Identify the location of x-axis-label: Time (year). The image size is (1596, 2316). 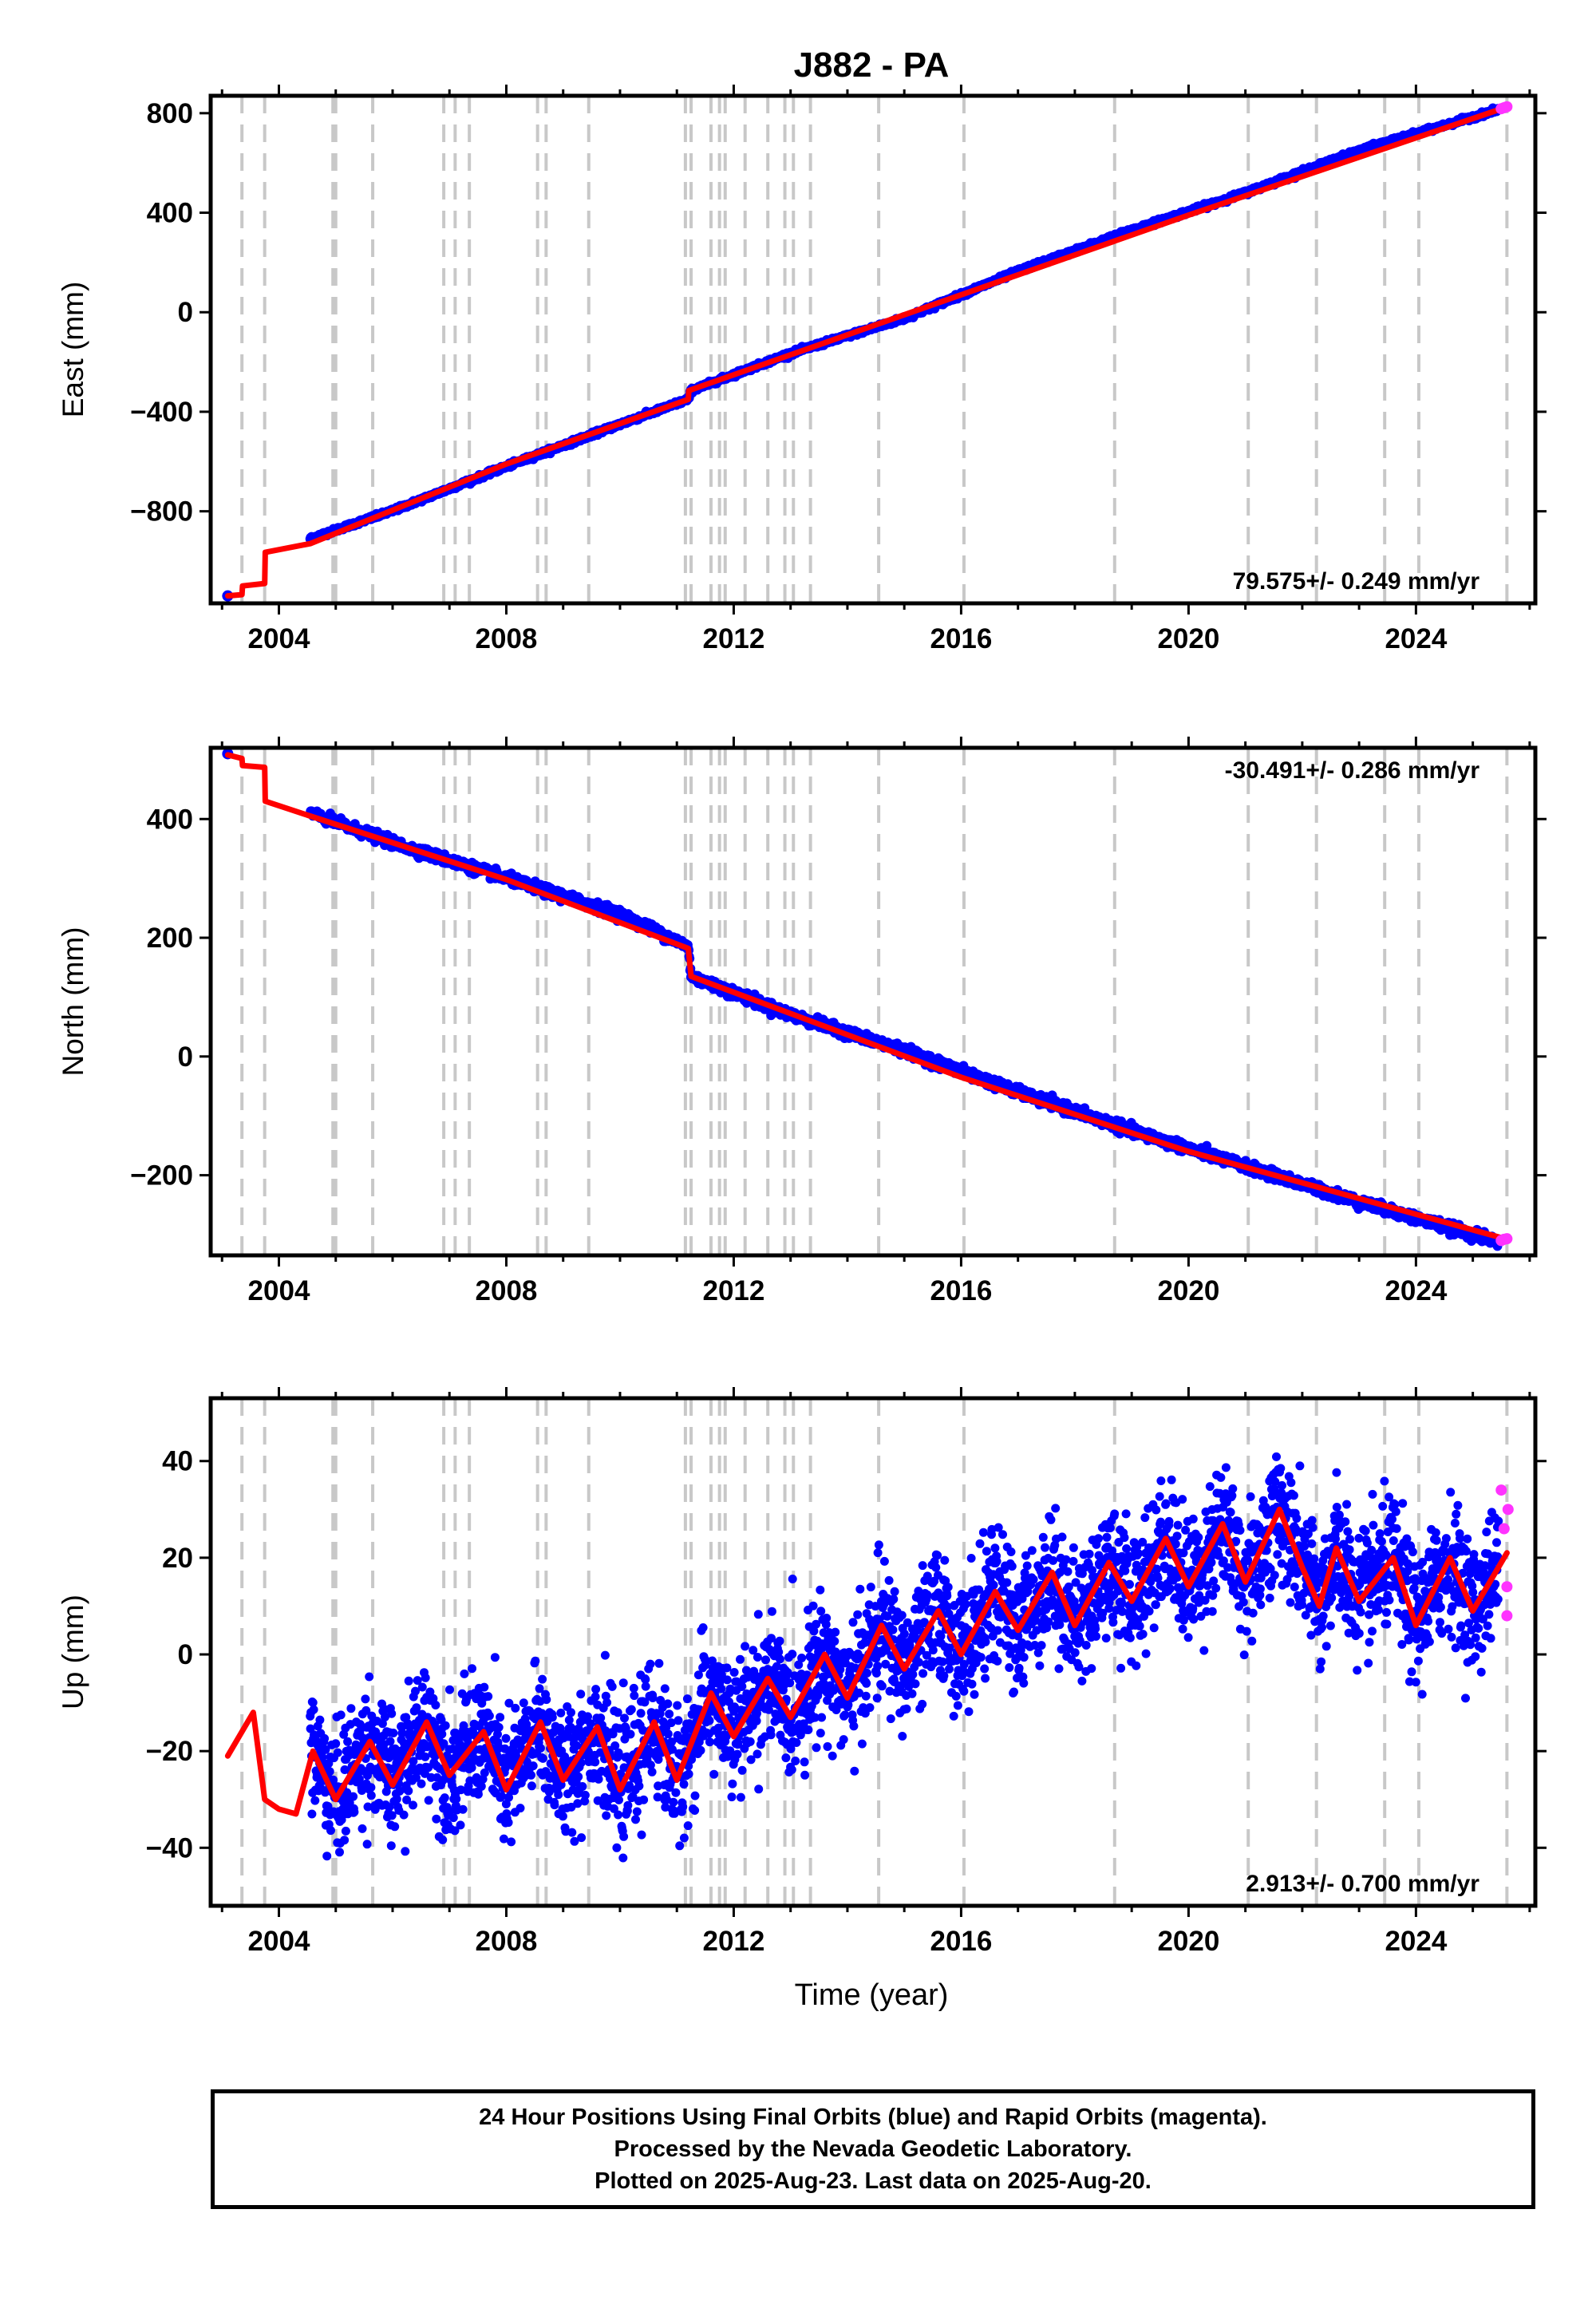
(872, 1995).